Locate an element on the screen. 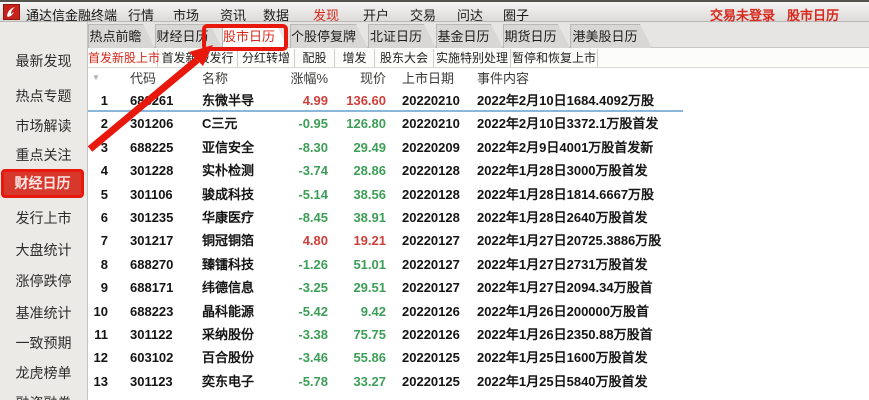  calendar-tab: 基金日历 is located at coordinates (469, 36).